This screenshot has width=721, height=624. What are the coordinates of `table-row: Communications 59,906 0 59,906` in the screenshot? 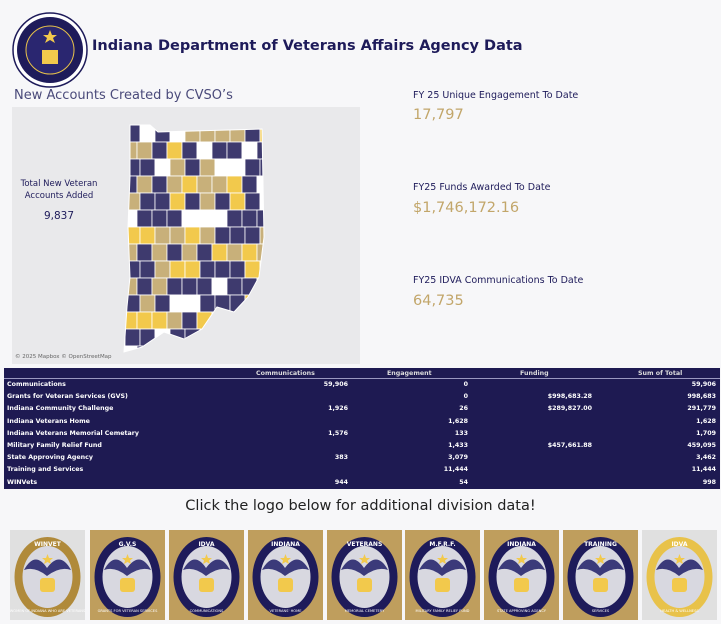 It's located at (362, 385).